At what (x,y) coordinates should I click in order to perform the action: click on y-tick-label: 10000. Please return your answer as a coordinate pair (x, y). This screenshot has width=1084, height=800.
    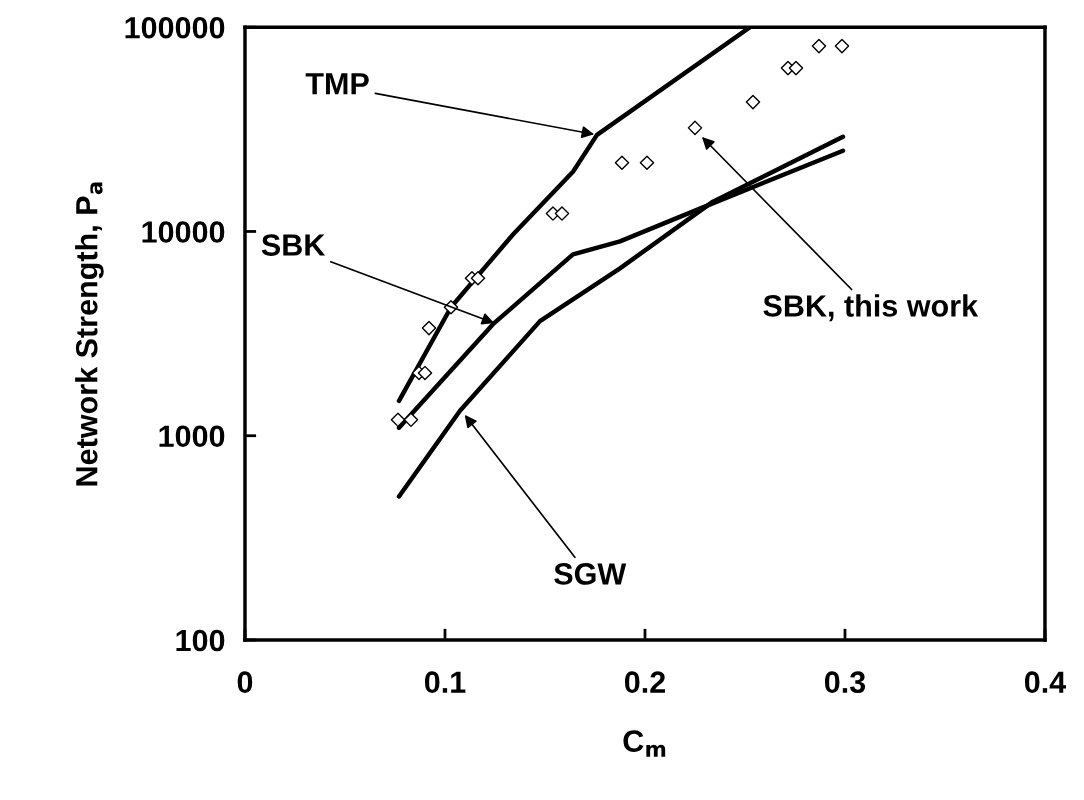
    Looking at the image, I should click on (183, 232).